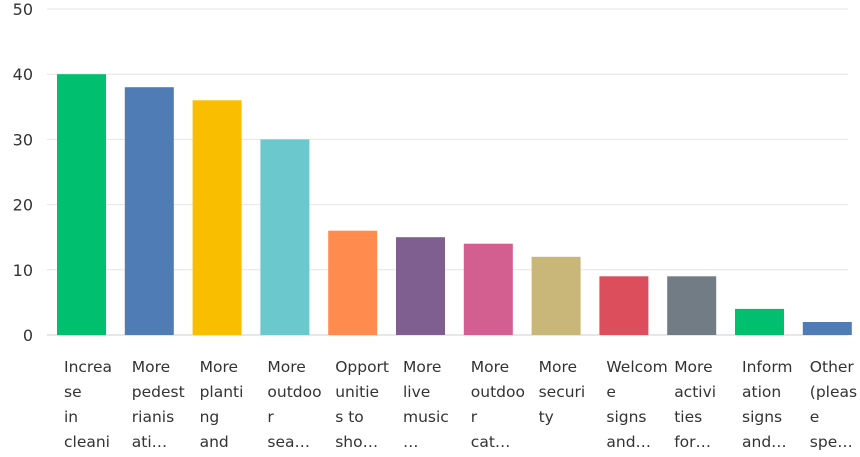 This screenshot has height=457, width=860. I want to click on y-tick-label: 10, so click(23, 270).